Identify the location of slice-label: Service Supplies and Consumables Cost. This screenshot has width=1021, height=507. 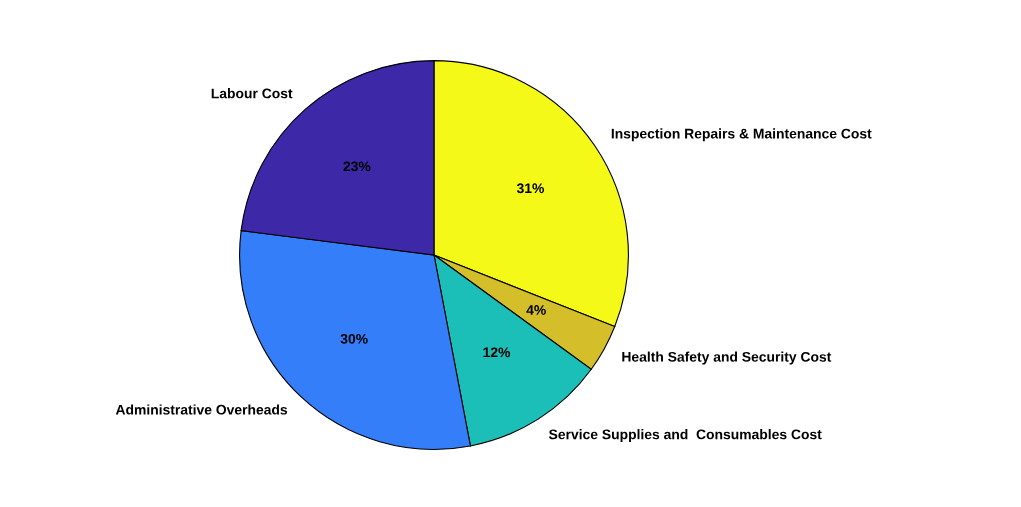
(685, 436).